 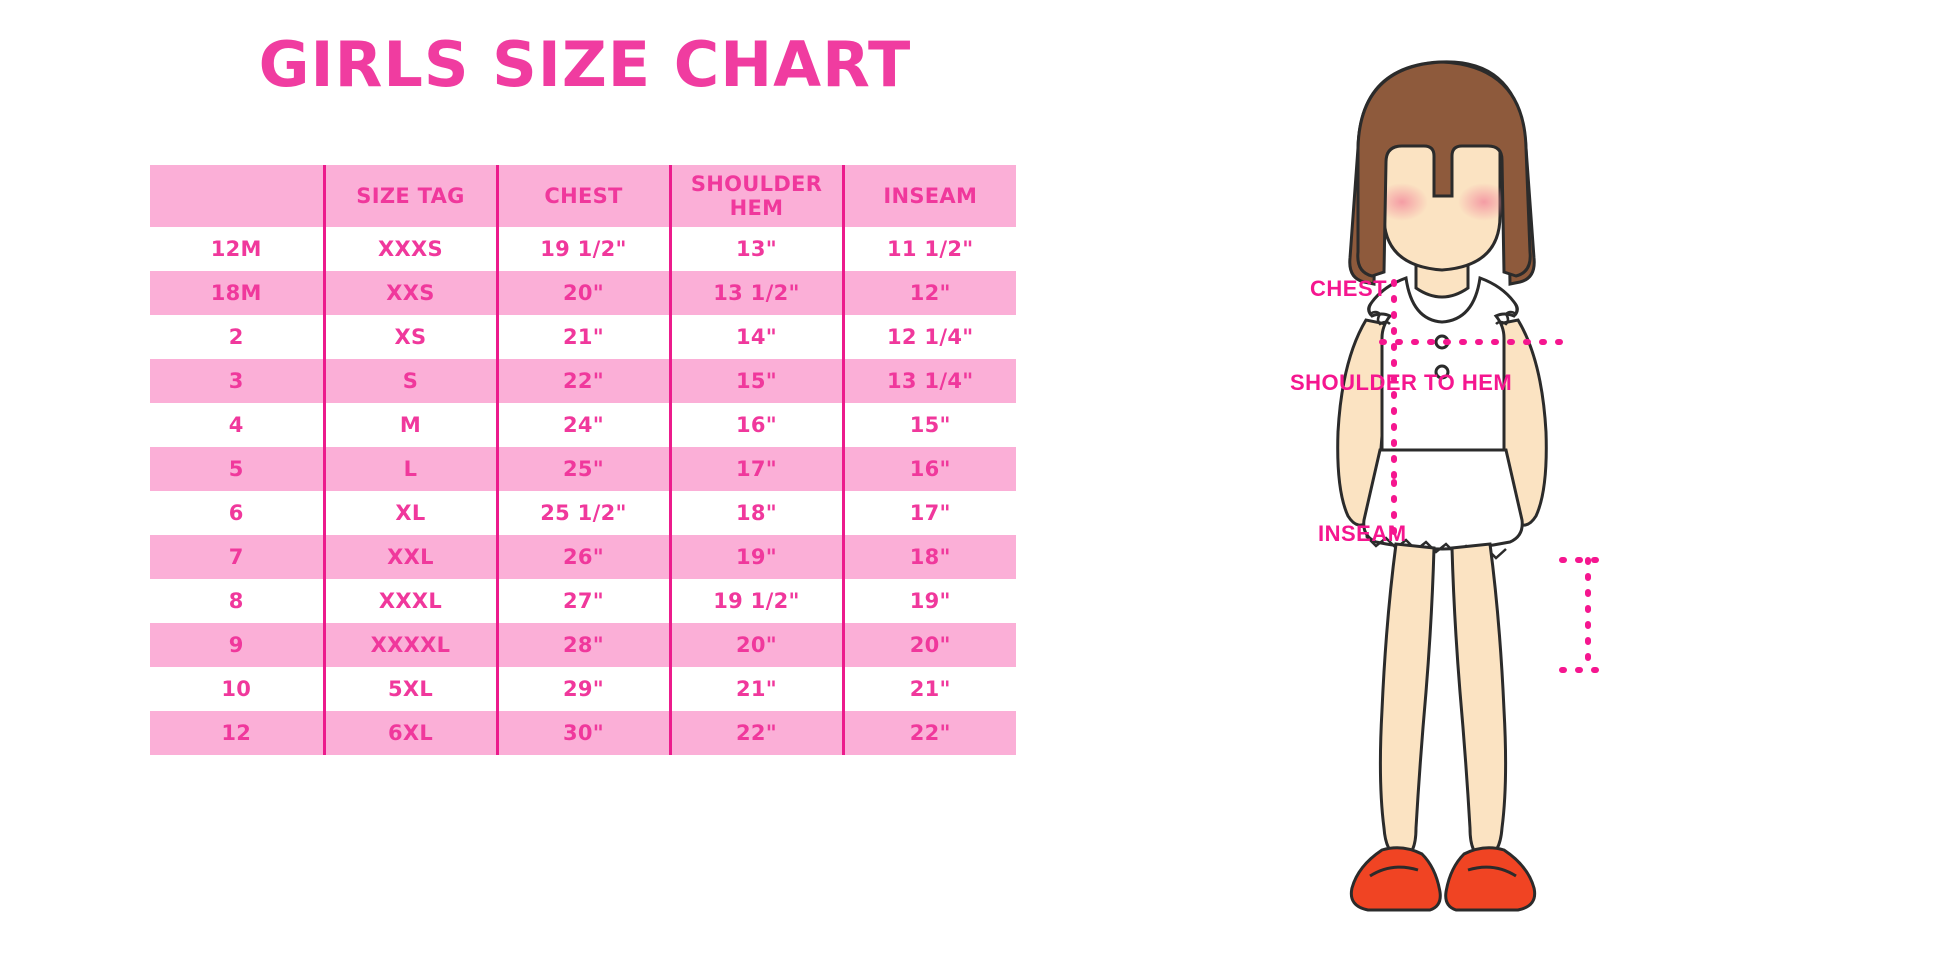 What do you see at coordinates (1484, 202) in the screenshot?
I see `cheek-right` at bounding box center [1484, 202].